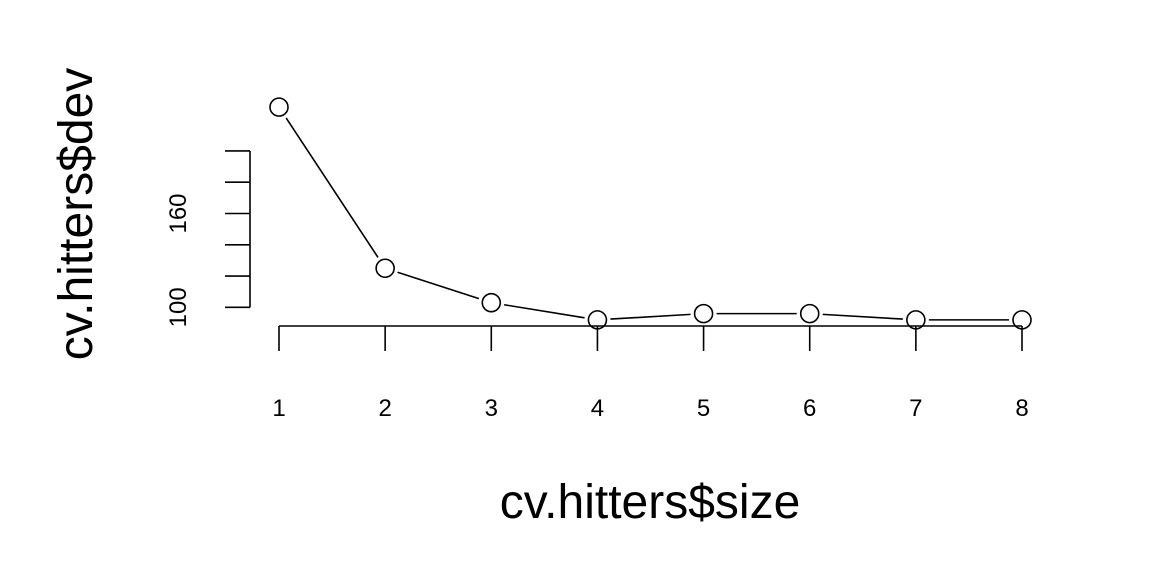 The width and height of the screenshot is (1152, 576). Describe the element at coordinates (178, 213) in the screenshot. I see `y-tick-label: 160` at that location.